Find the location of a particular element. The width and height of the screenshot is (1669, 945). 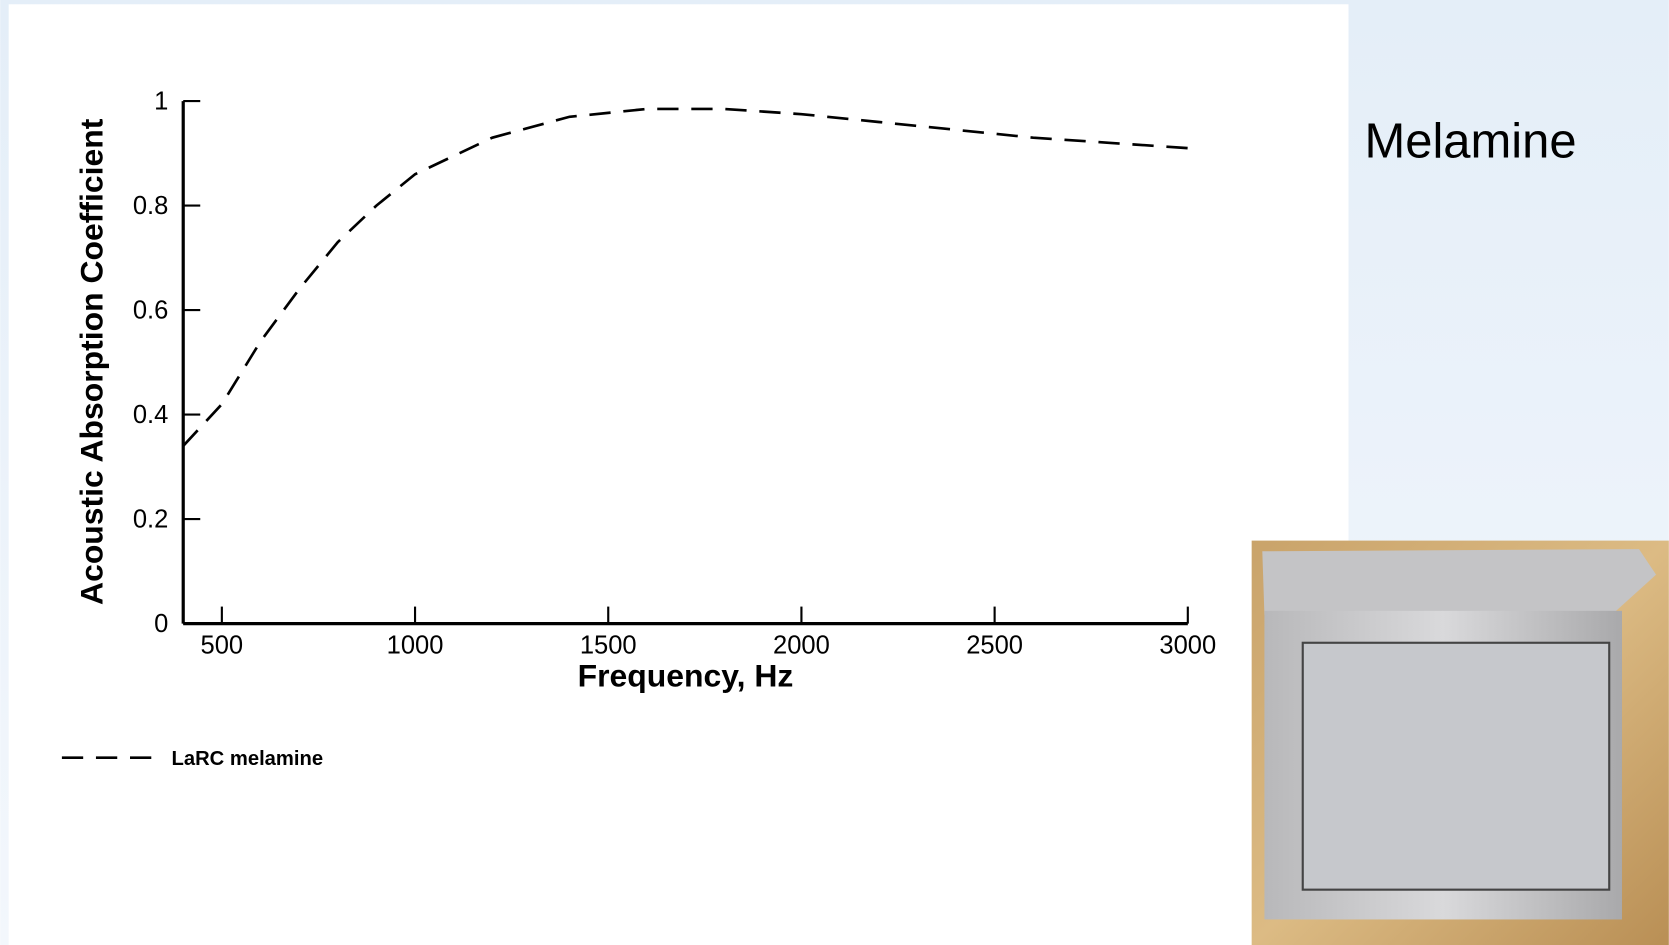

x-tick-label: 2000 is located at coordinates (801, 645).